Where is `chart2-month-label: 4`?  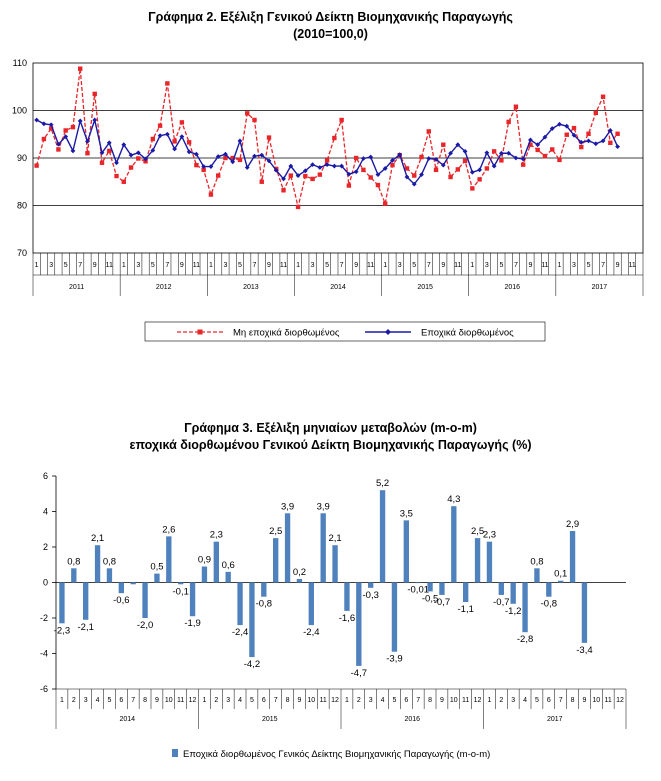 chart2-month-label: 4 is located at coordinates (240, 700).